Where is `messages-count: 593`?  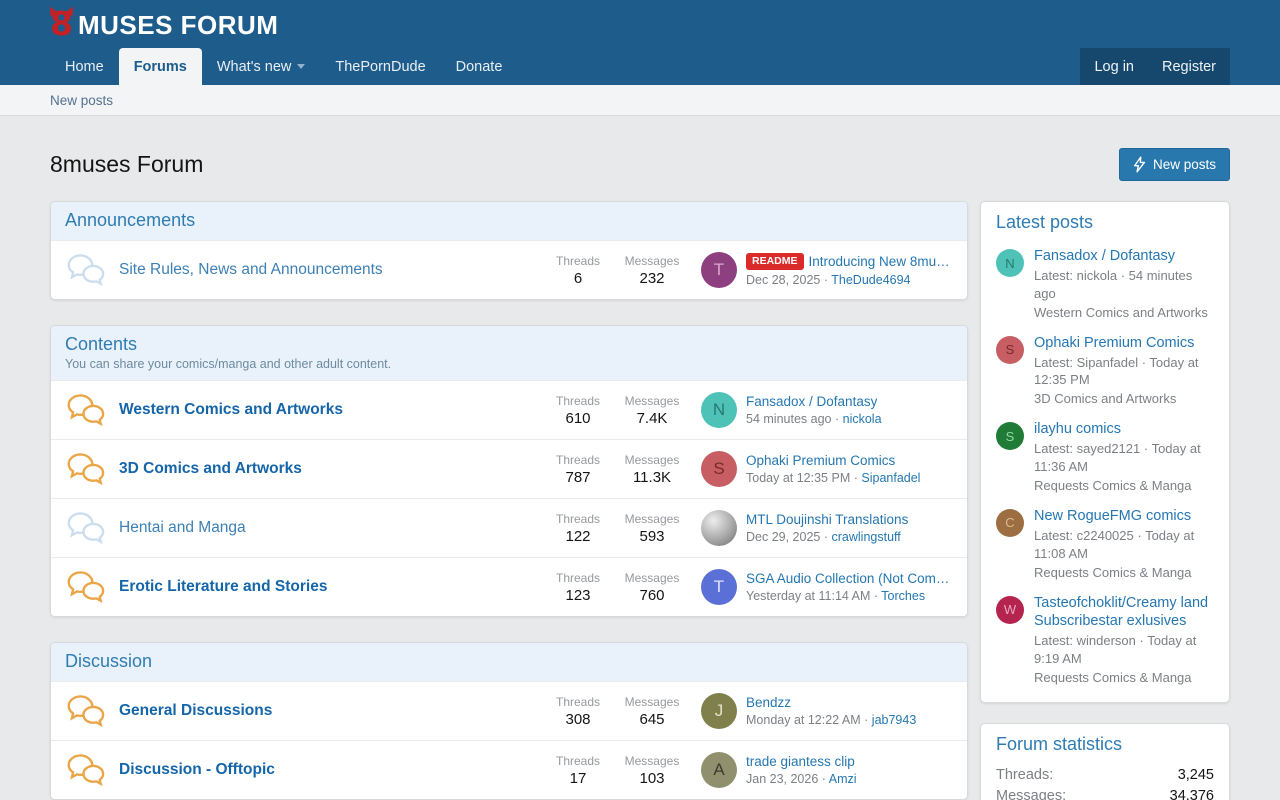
messages-count: 593 is located at coordinates (652, 536).